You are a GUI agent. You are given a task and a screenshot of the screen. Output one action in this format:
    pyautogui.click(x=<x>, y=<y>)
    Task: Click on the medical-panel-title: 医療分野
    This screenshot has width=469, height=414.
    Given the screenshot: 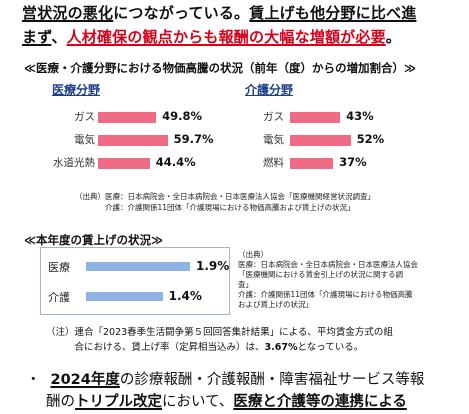 What is the action you would take?
    pyautogui.click(x=76, y=90)
    